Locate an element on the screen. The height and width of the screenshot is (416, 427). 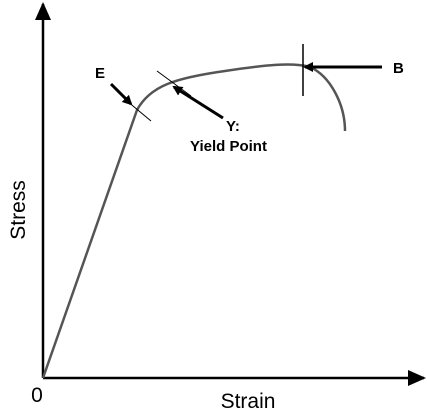
elastic-label: E is located at coordinates (100, 73).